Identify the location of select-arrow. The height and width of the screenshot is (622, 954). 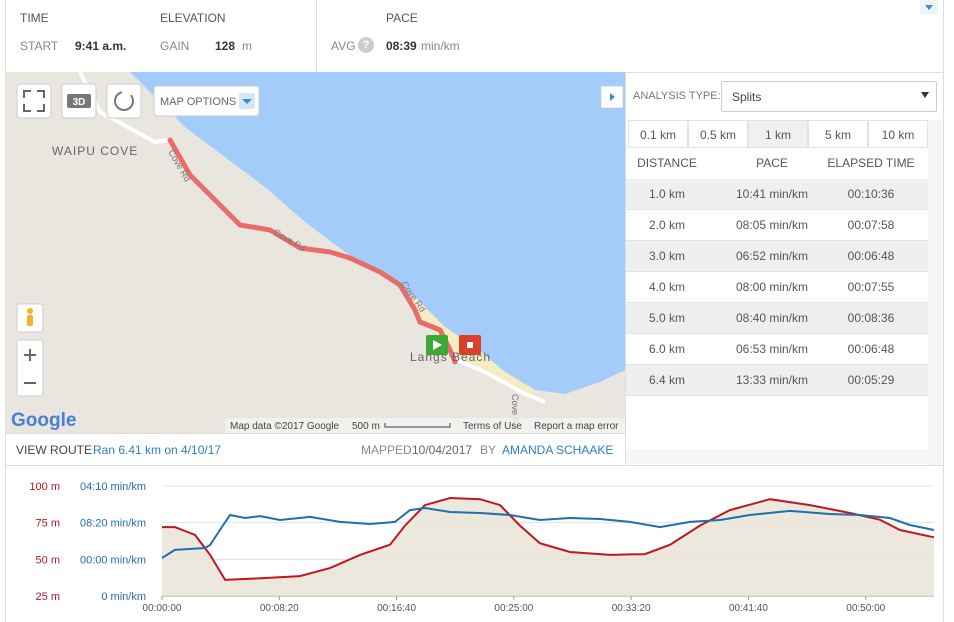
(925, 95).